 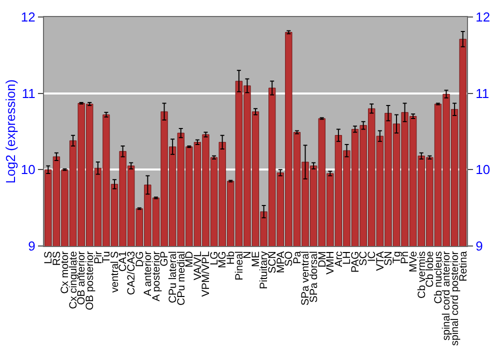 I want to click on y-axis-title: Log2 (expression), so click(x=10, y=131).